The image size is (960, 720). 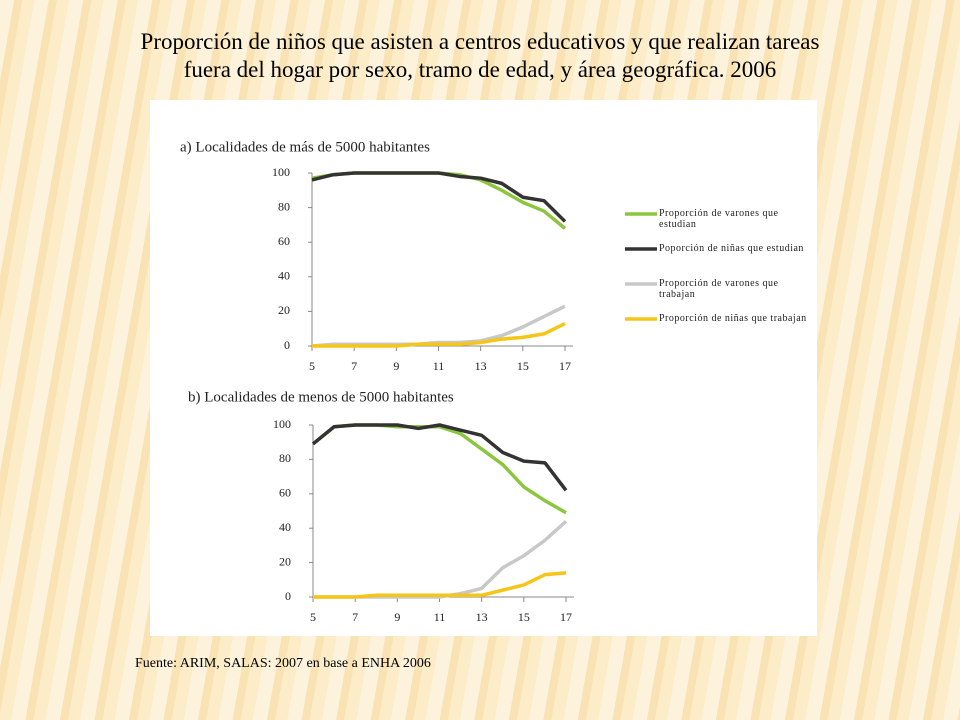 I want to click on legend-label: Proporción de varones que estudian, so click(x=719, y=219).